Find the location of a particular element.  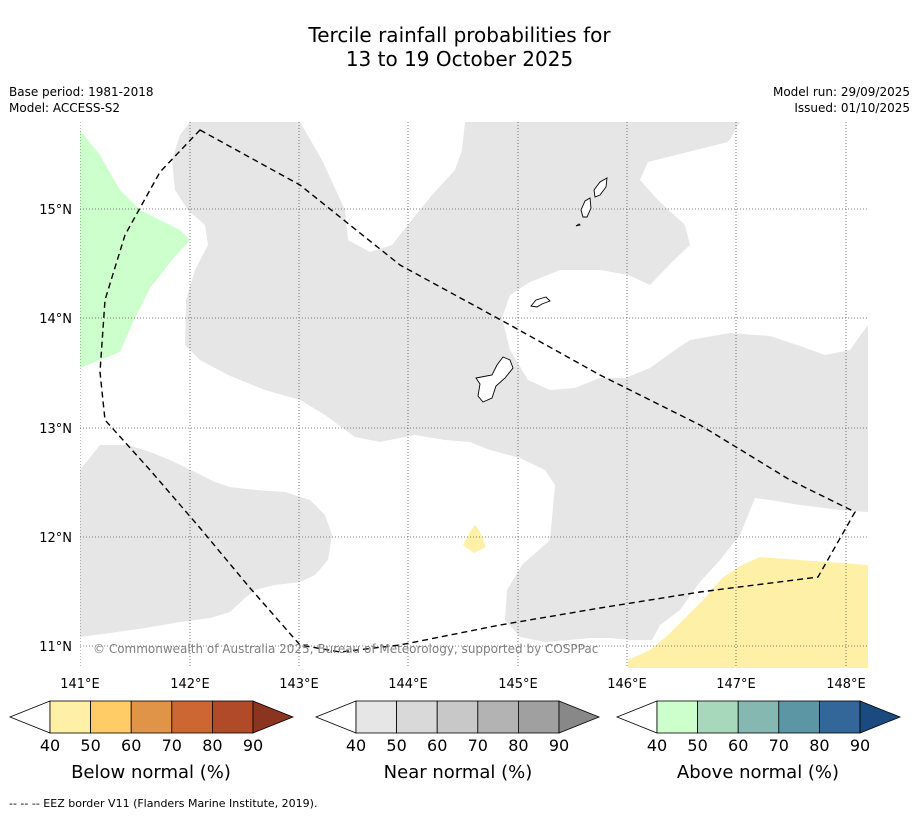

issued-date: Issued: 01/10/2025 is located at coordinates (852, 108).